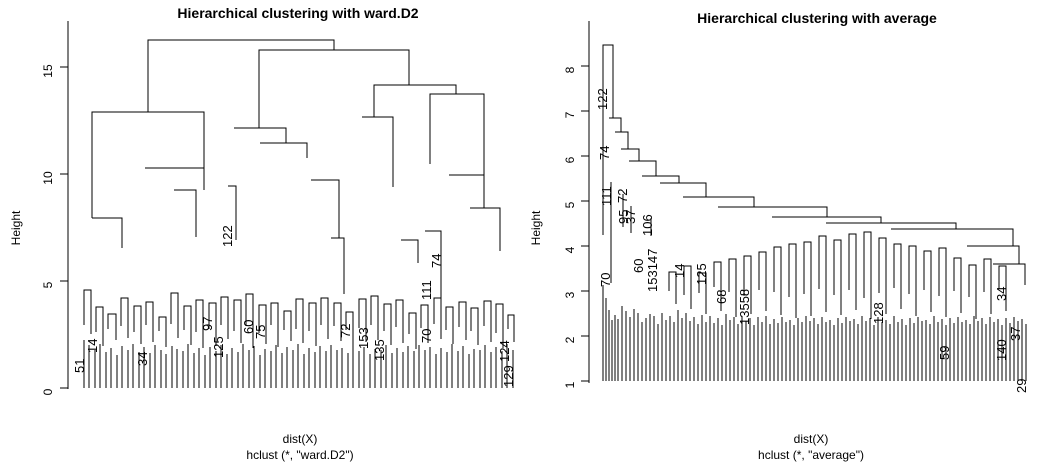 This screenshot has width=1037, height=473. Describe the element at coordinates (426, 336) in the screenshot. I see `ward-label-70: 70` at that location.